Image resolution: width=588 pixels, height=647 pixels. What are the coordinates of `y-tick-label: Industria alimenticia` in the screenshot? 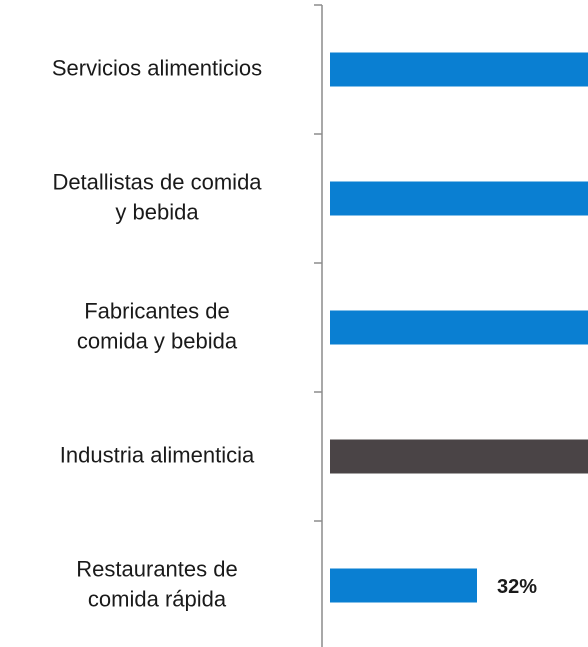 It's located at (157, 454).